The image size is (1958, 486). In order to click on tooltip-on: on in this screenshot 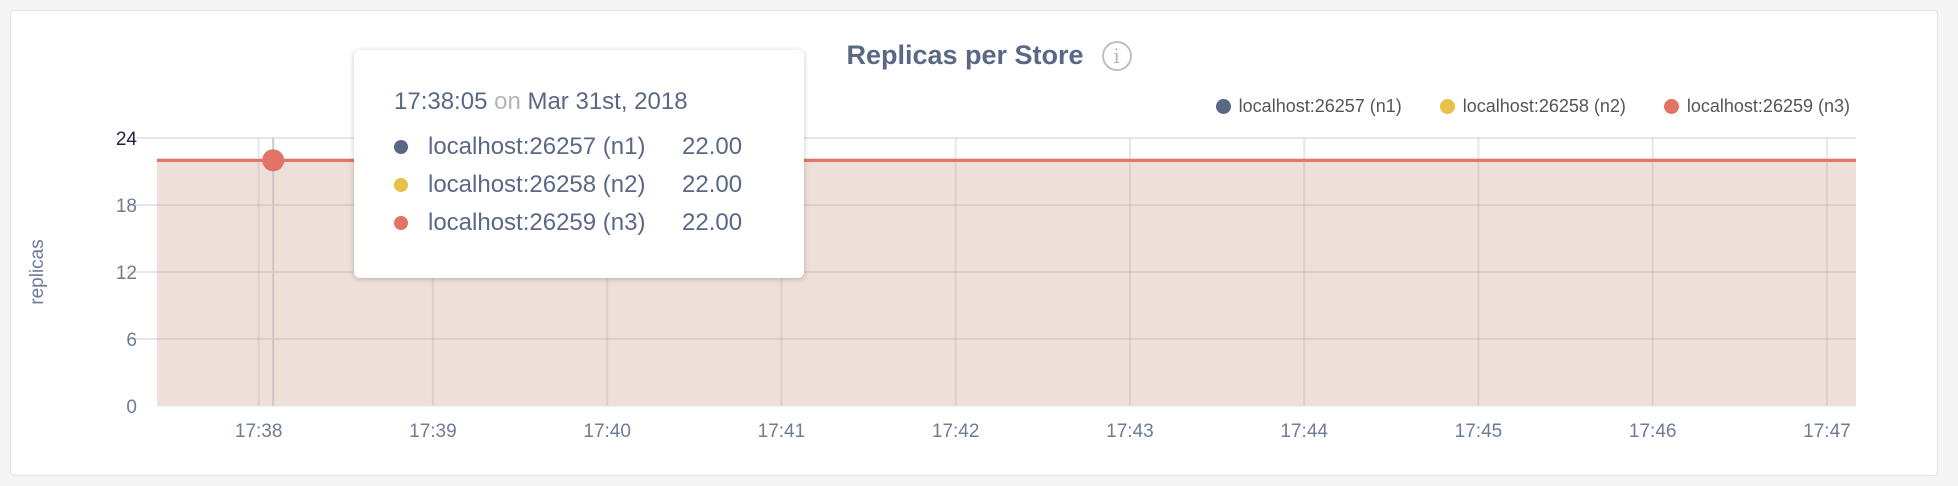, I will do `click(507, 101)`.